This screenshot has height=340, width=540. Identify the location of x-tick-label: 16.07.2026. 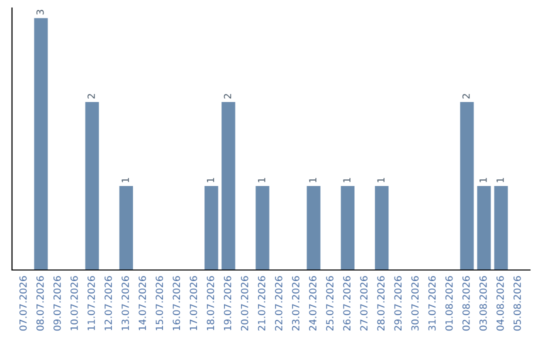
(176, 303).